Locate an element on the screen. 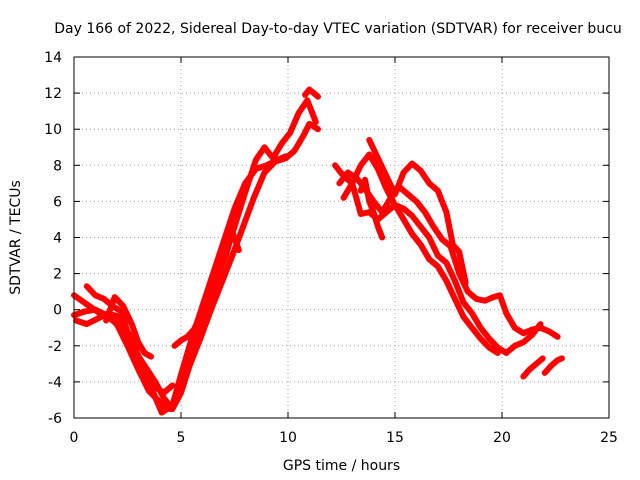 The image size is (640, 480). x-tick-label: 0 is located at coordinates (74, 438).